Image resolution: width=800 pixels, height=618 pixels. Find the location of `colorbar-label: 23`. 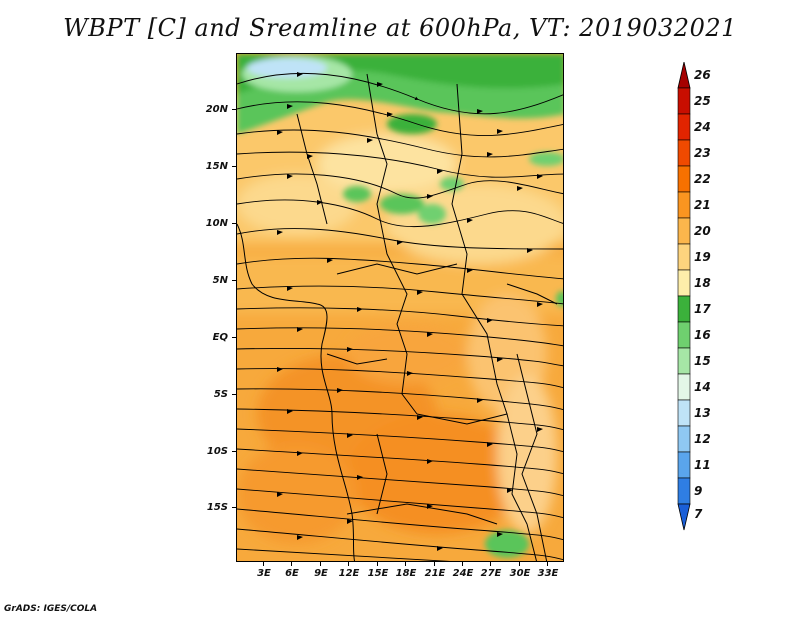

colorbar-label: 23 is located at coordinates (702, 153).